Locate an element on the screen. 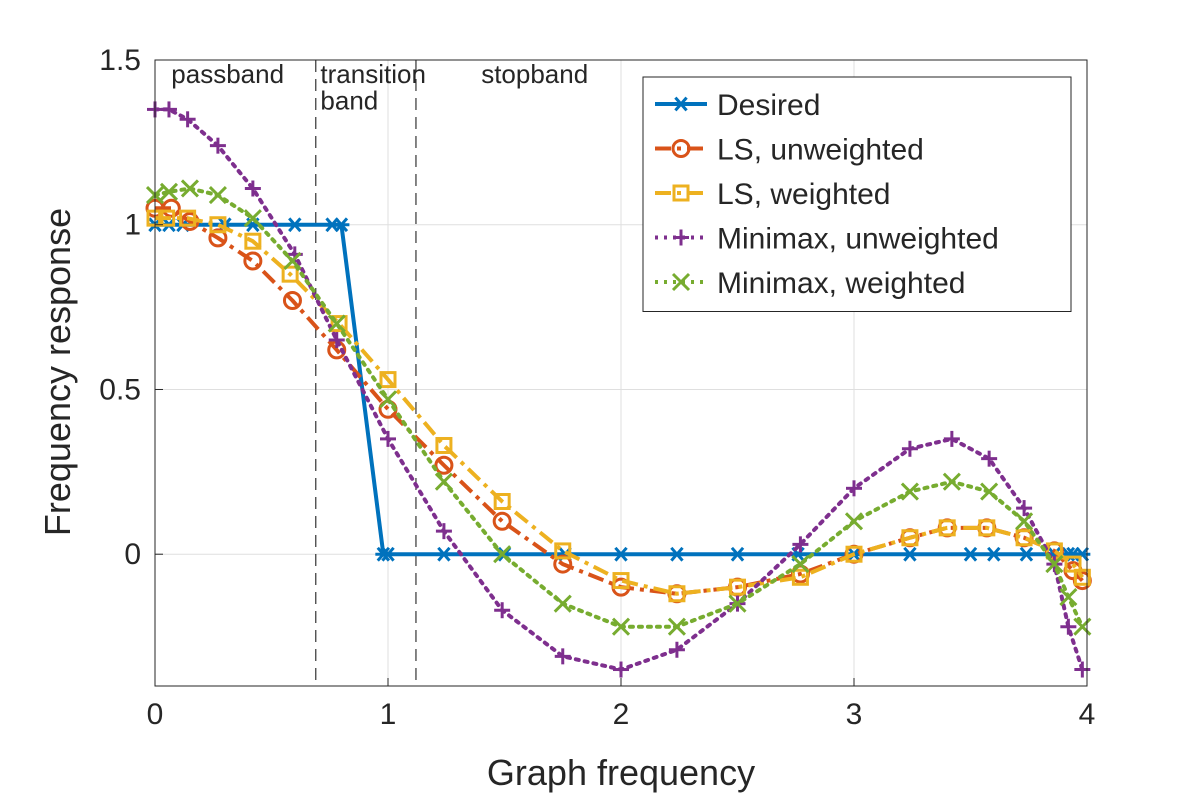  legend-item: Minimax, weighted is located at coordinates (810, 283).